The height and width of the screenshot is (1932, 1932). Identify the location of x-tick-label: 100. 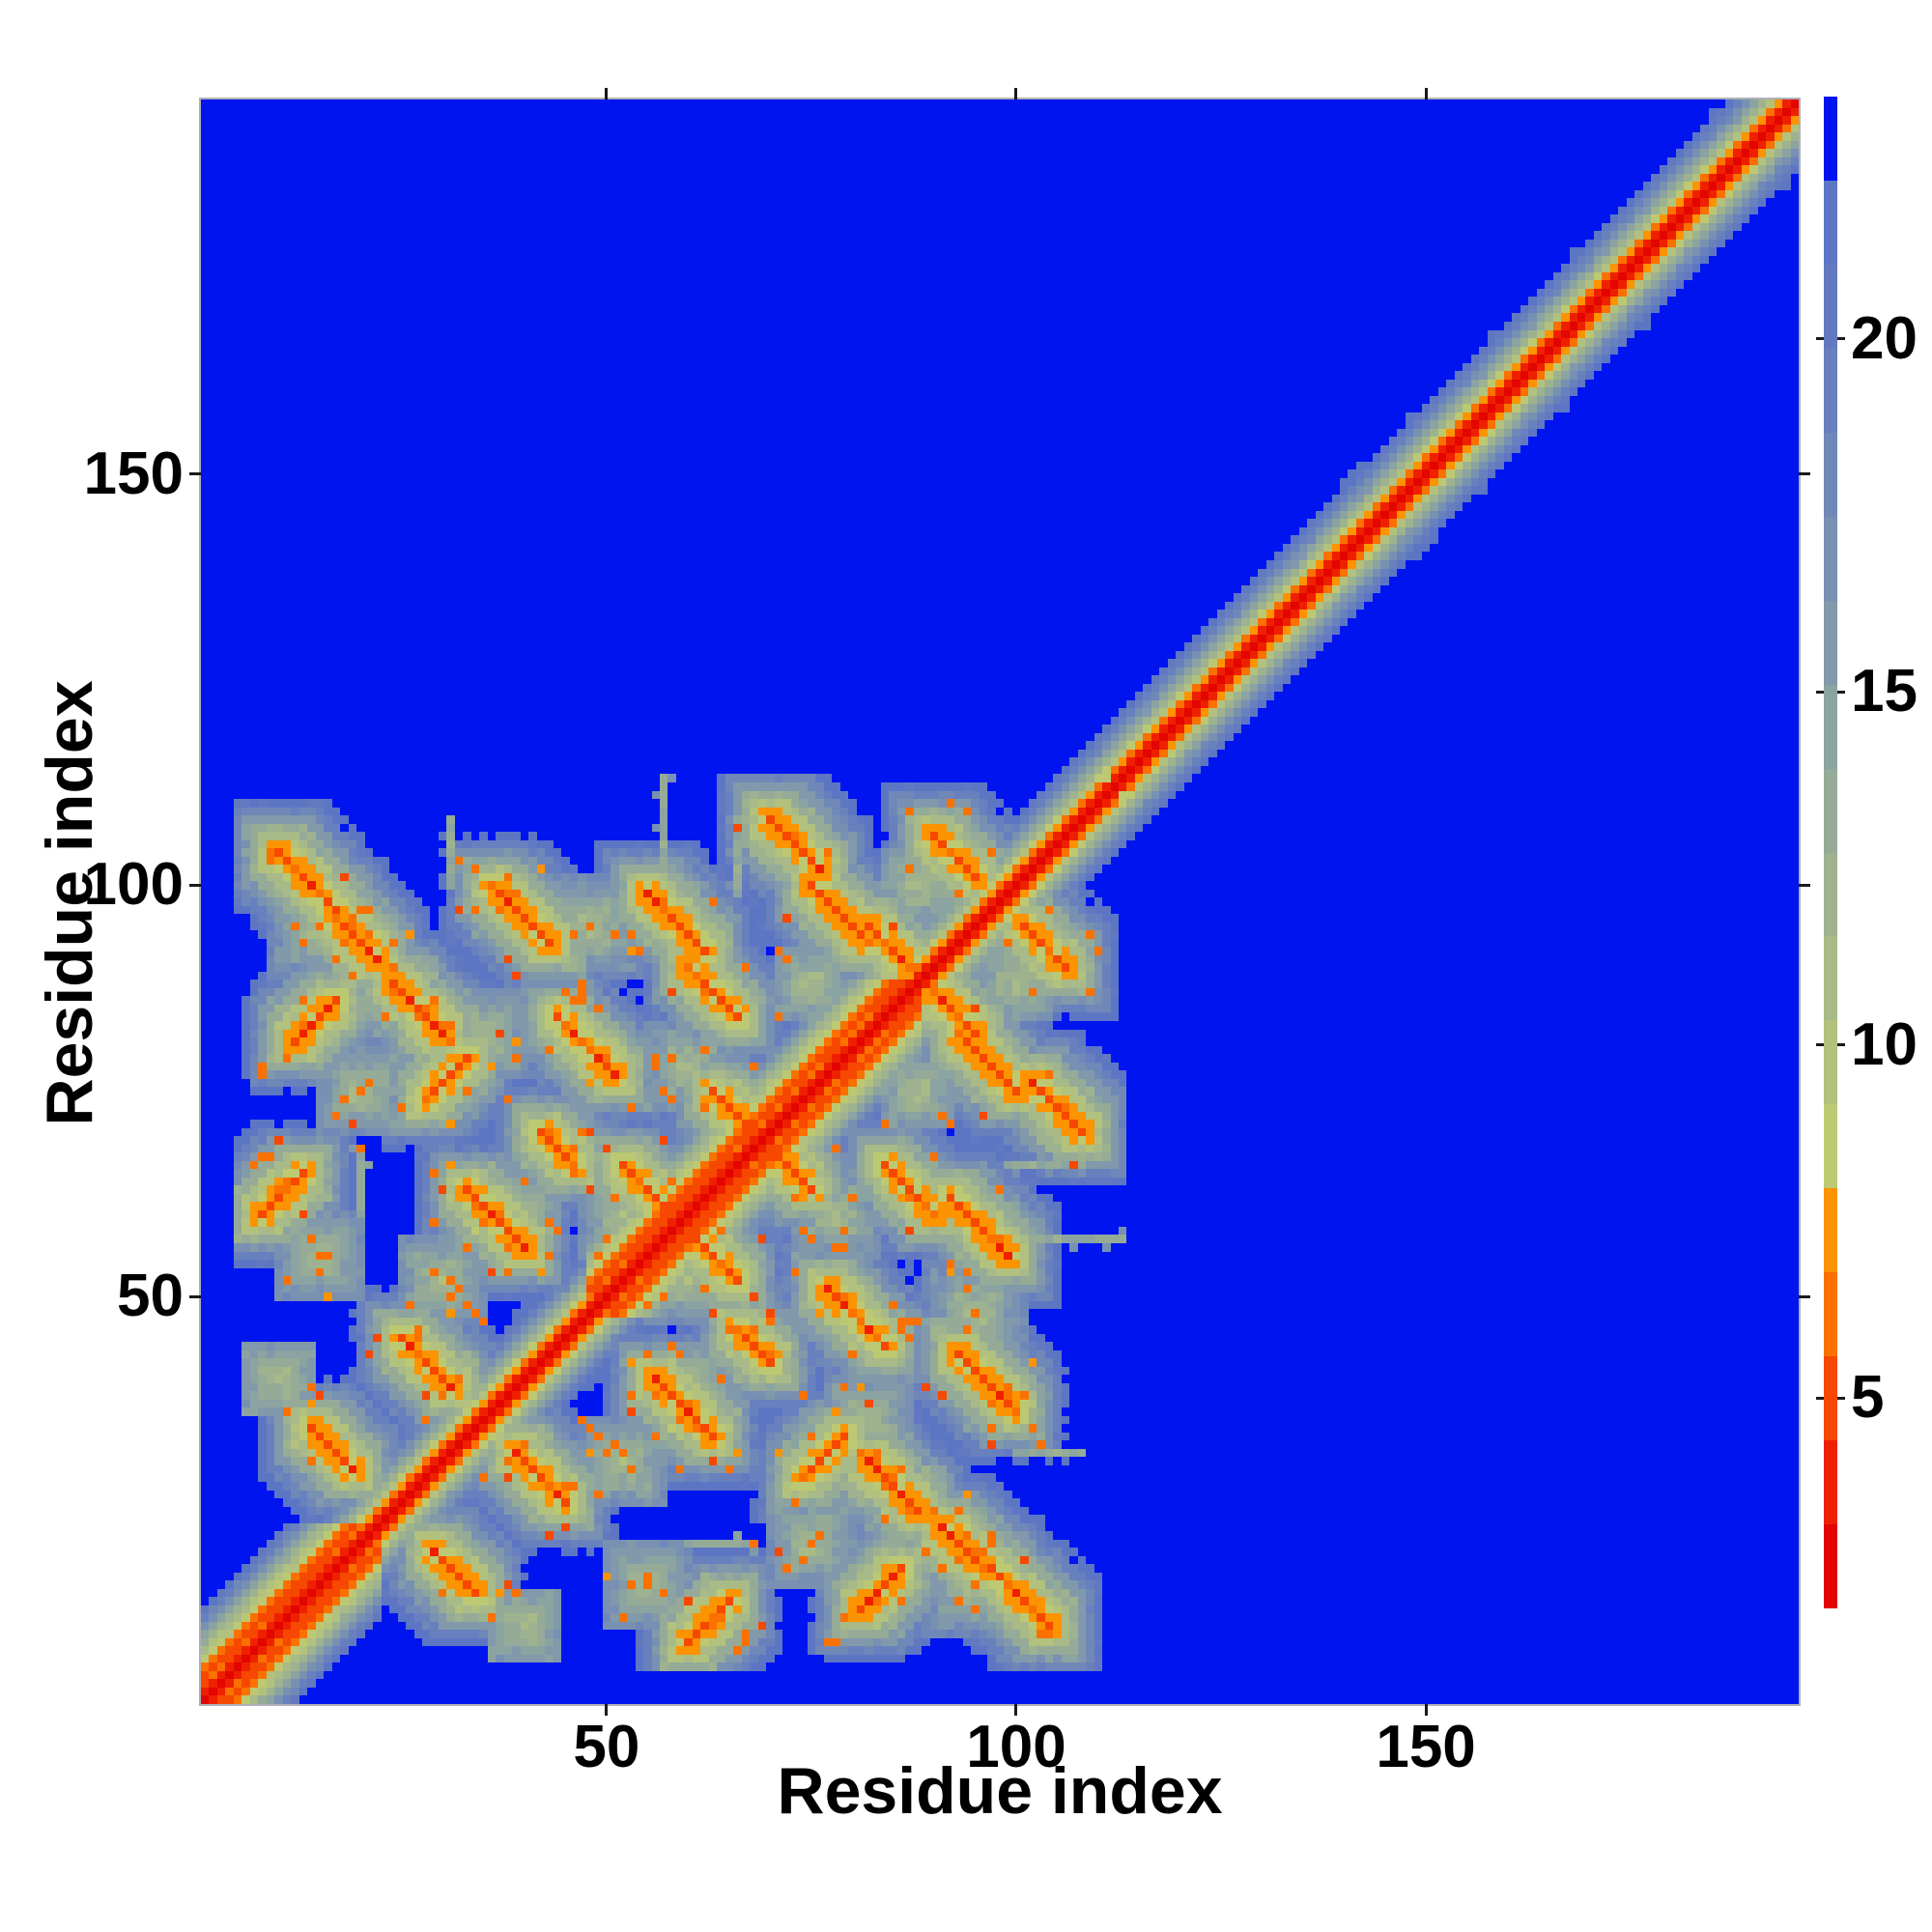
(1016, 1747).